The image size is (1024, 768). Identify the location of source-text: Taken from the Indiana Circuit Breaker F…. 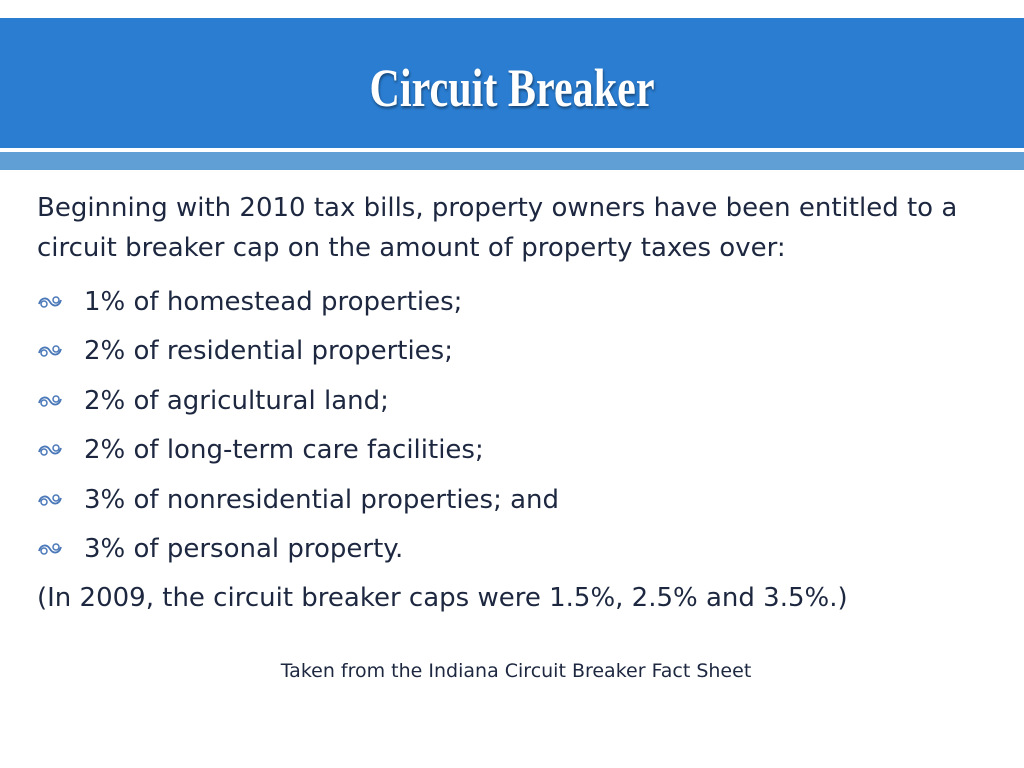
(516, 671).